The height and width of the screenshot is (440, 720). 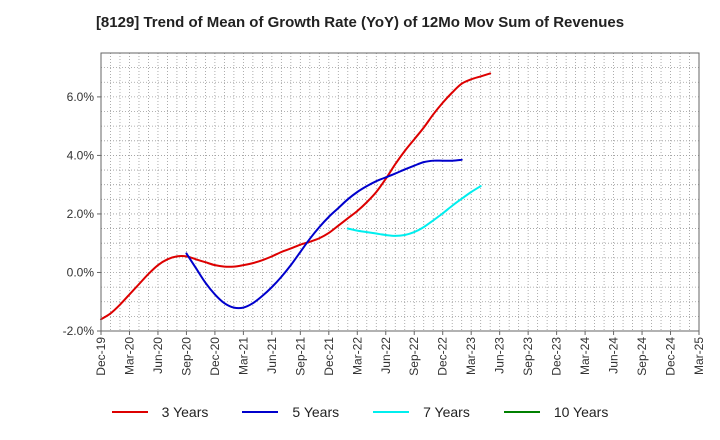 What do you see at coordinates (581, 412) in the screenshot?
I see `legend-label: 10 Years` at bounding box center [581, 412].